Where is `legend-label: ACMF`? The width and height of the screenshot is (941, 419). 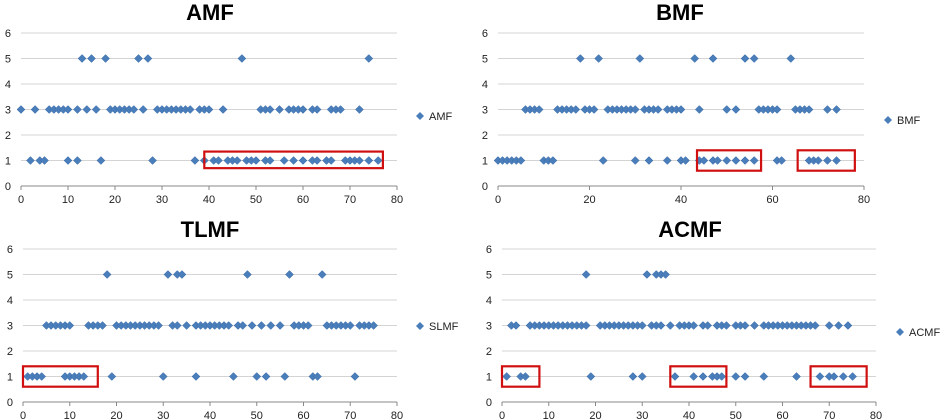
legend-label: ACMF is located at coordinates (924, 333).